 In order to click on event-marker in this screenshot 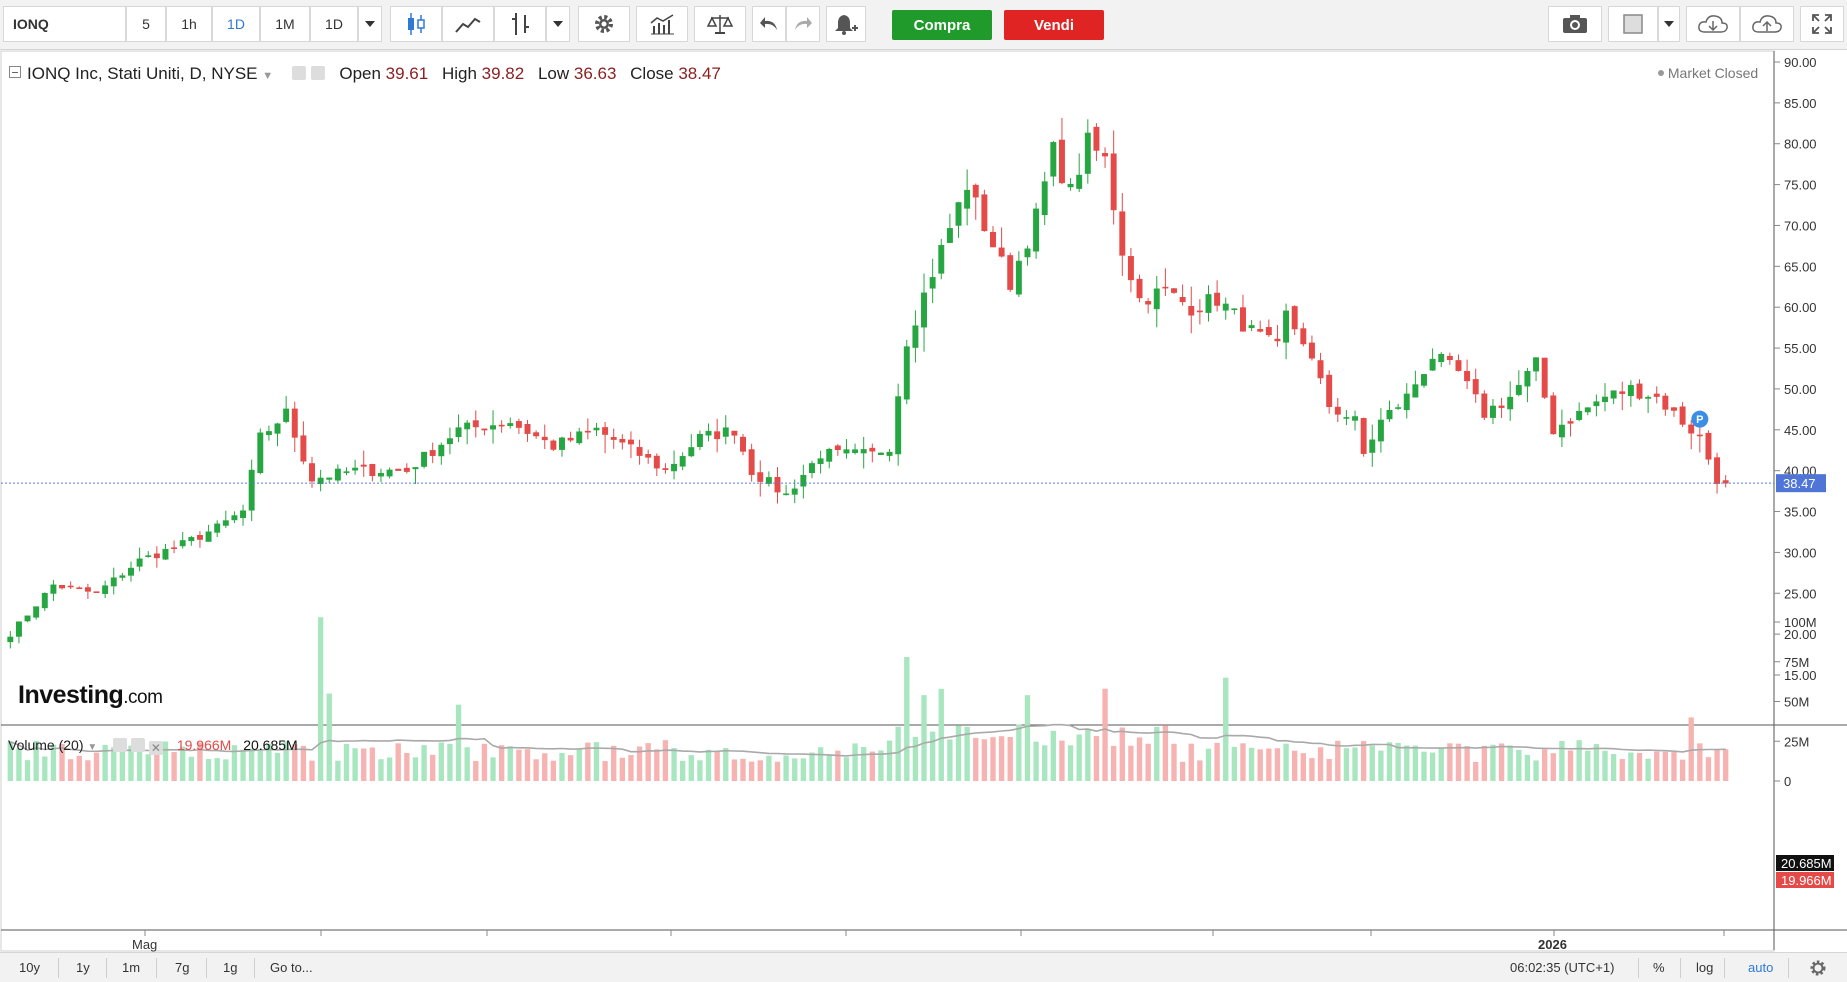, I will do `click(1700, 419)`.